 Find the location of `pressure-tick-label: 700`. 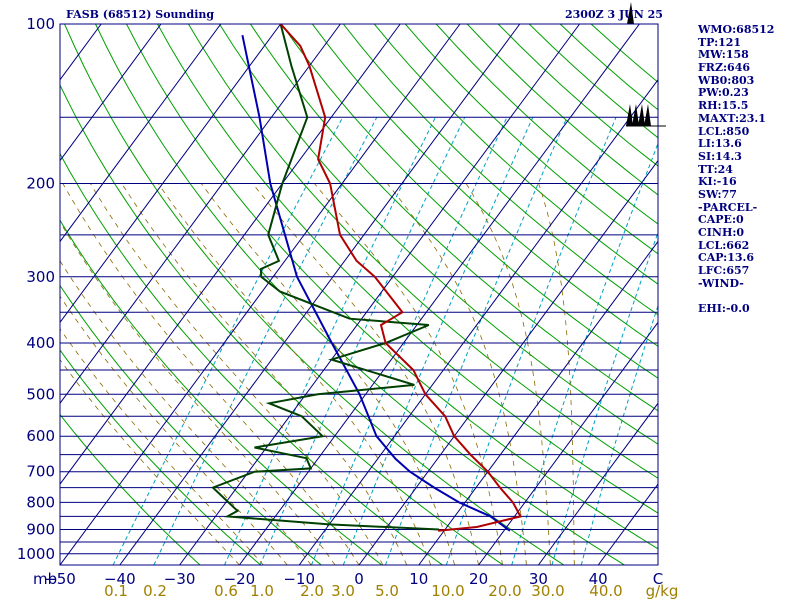

pressure-tick-label: 700 is located at coordinates (40, 472).